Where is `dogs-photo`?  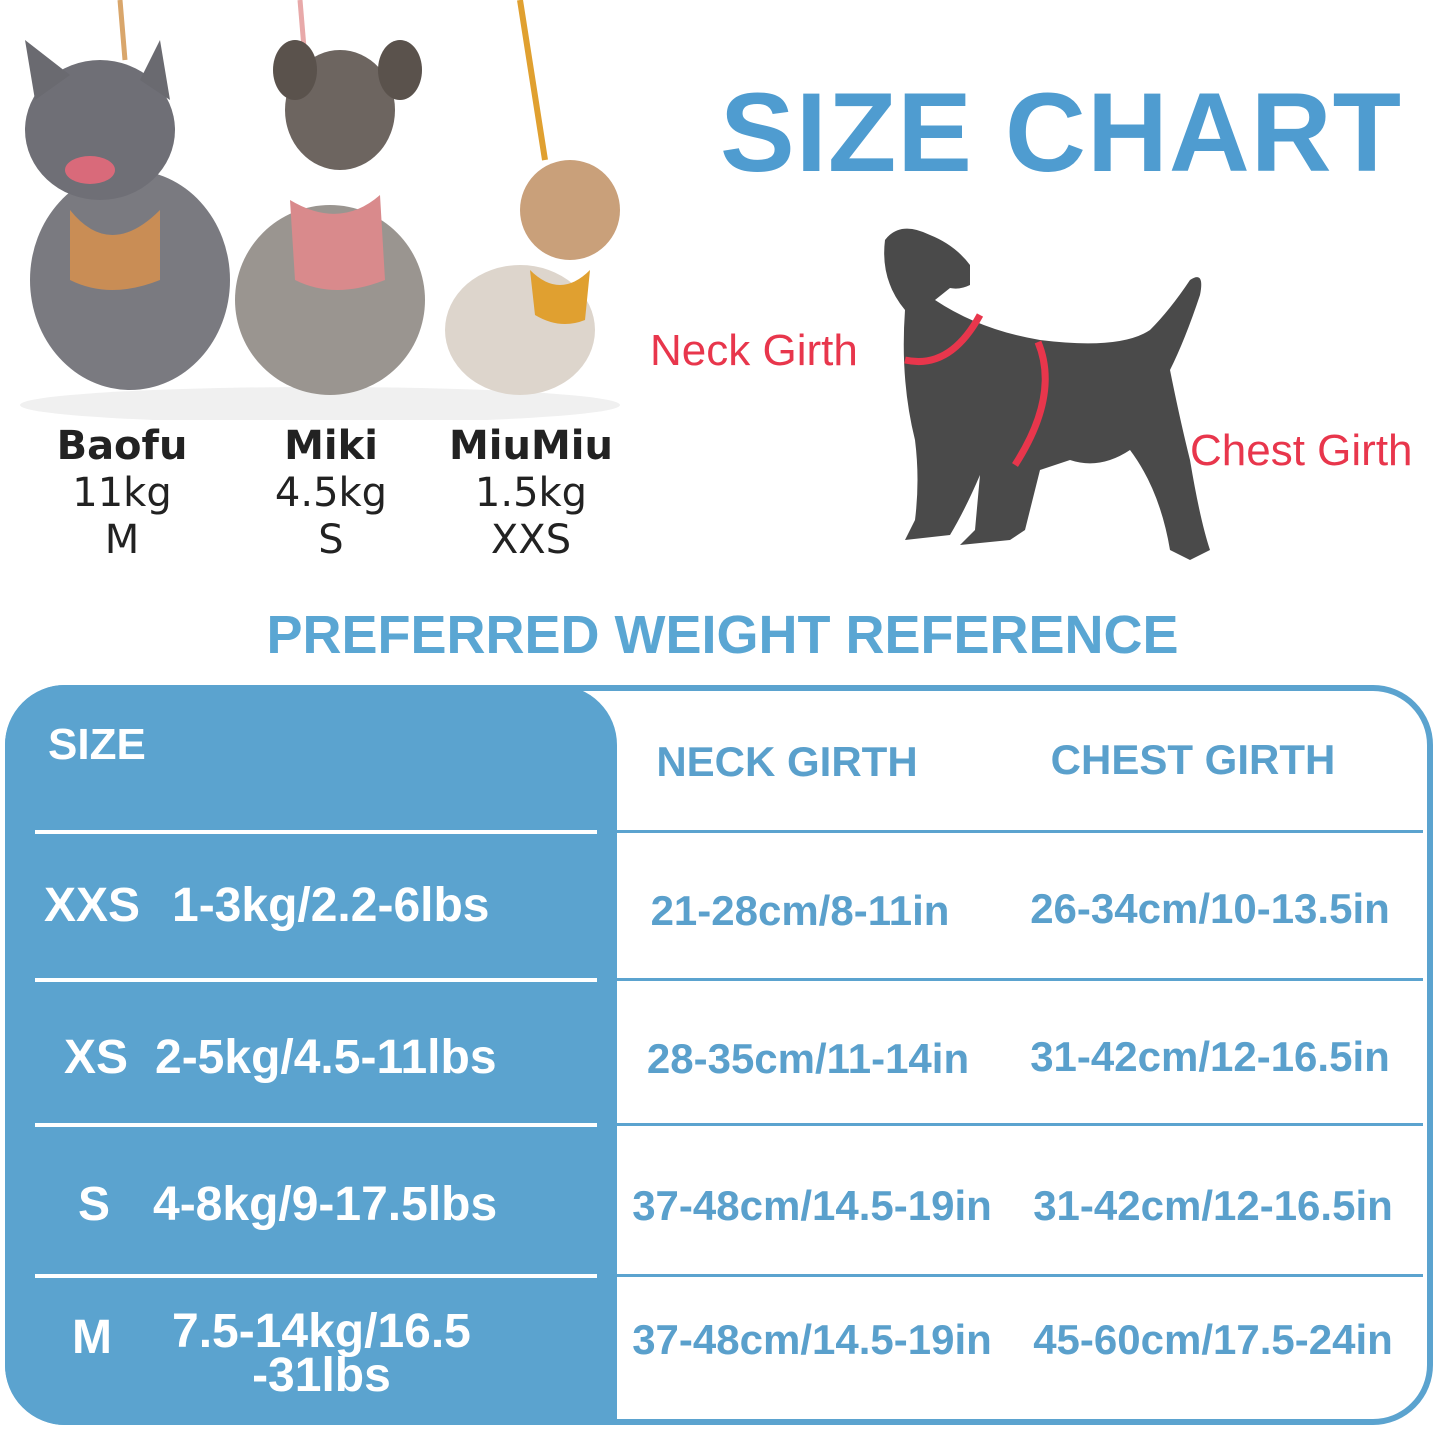 dogs-photo is located at coordinates (320, 210).